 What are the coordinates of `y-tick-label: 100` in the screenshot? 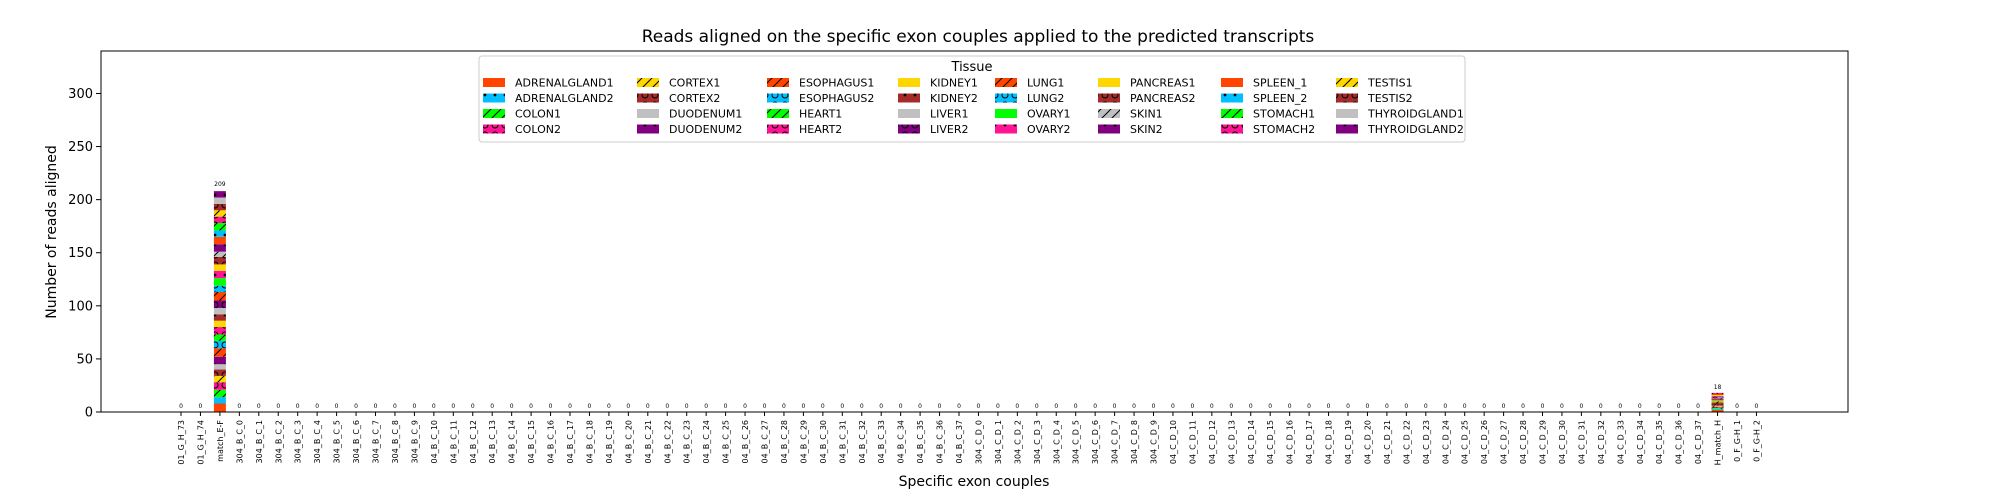 It's located at (80, 306).